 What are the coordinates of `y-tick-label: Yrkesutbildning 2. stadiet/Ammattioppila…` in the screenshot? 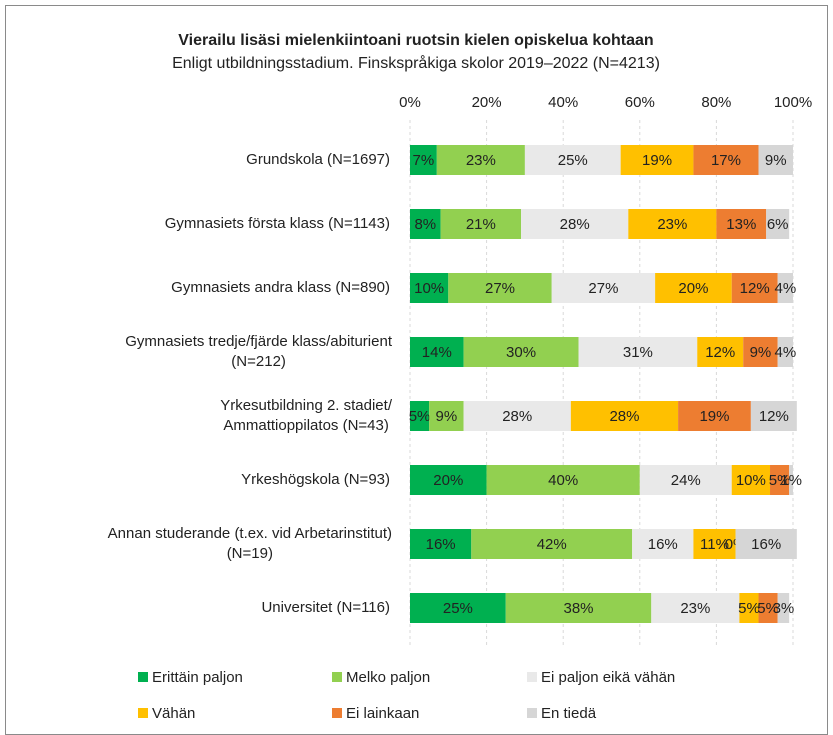 It's located at (306, 415).